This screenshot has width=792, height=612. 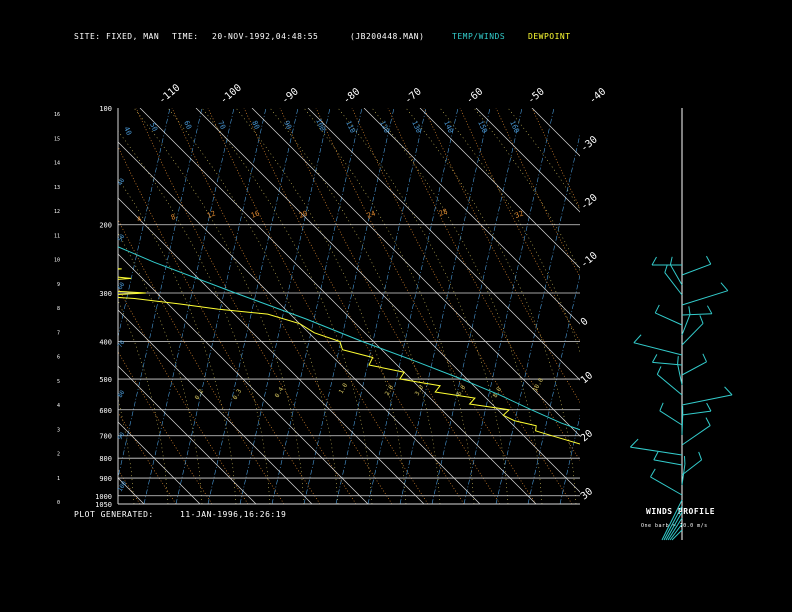 What do you see at coordinates (105, 109) in the screenshot?
I see `pressure-tick-label: 100` at bounding box center [105, 109].